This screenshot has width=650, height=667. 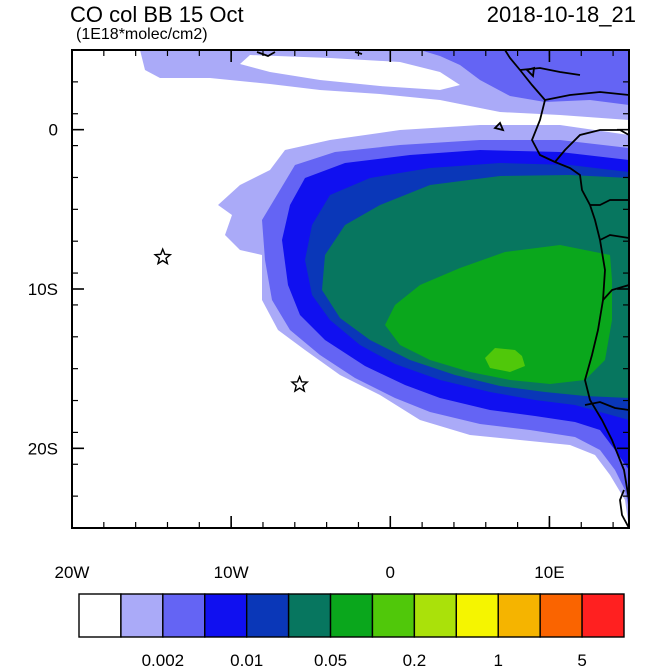 I want to click on colorbar-label: 0.2, so click(x=415, y=659).